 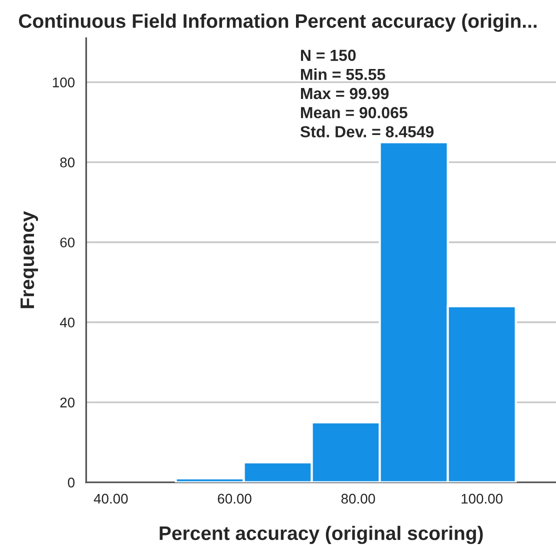 I want to click on annotation: Std. Dev. = 8.4549, so click(x=367, y=132).